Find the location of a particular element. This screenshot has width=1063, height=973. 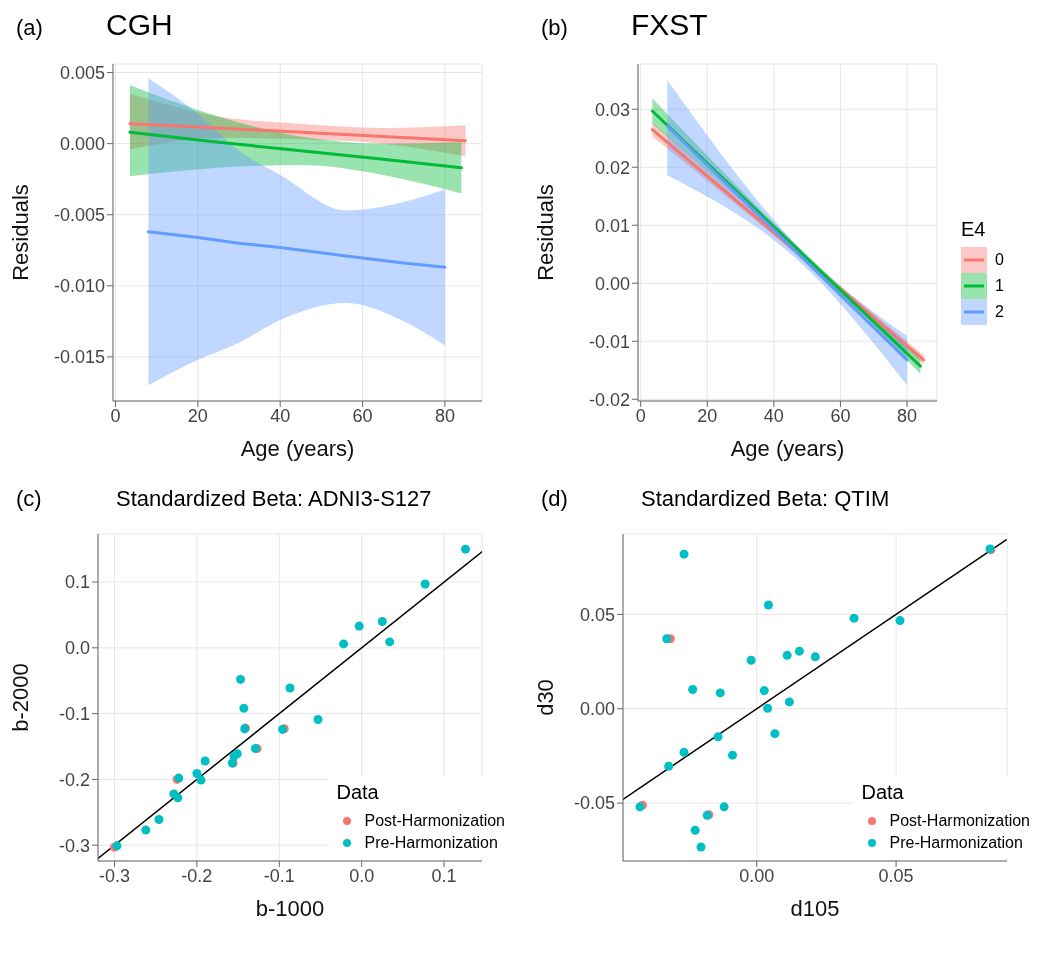

y-tick-label: 0.05 is located at coordinates (597, 614).